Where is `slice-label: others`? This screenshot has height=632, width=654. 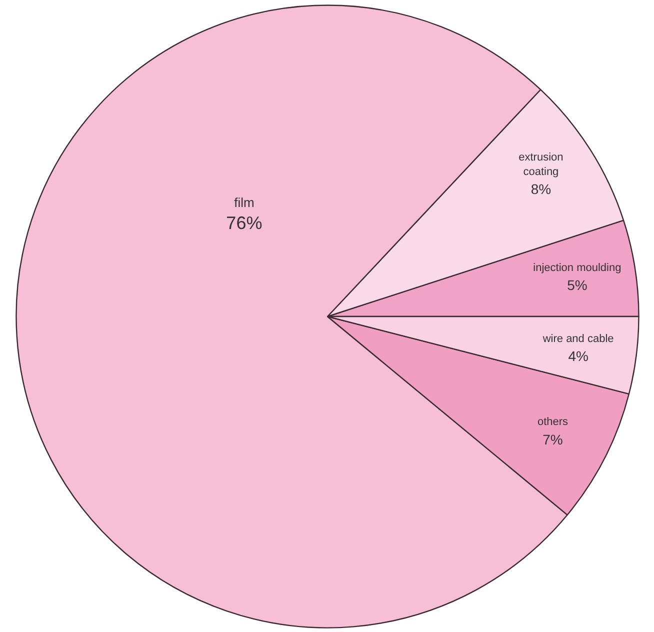
slice-label: others is located at coordinates (553, 422).